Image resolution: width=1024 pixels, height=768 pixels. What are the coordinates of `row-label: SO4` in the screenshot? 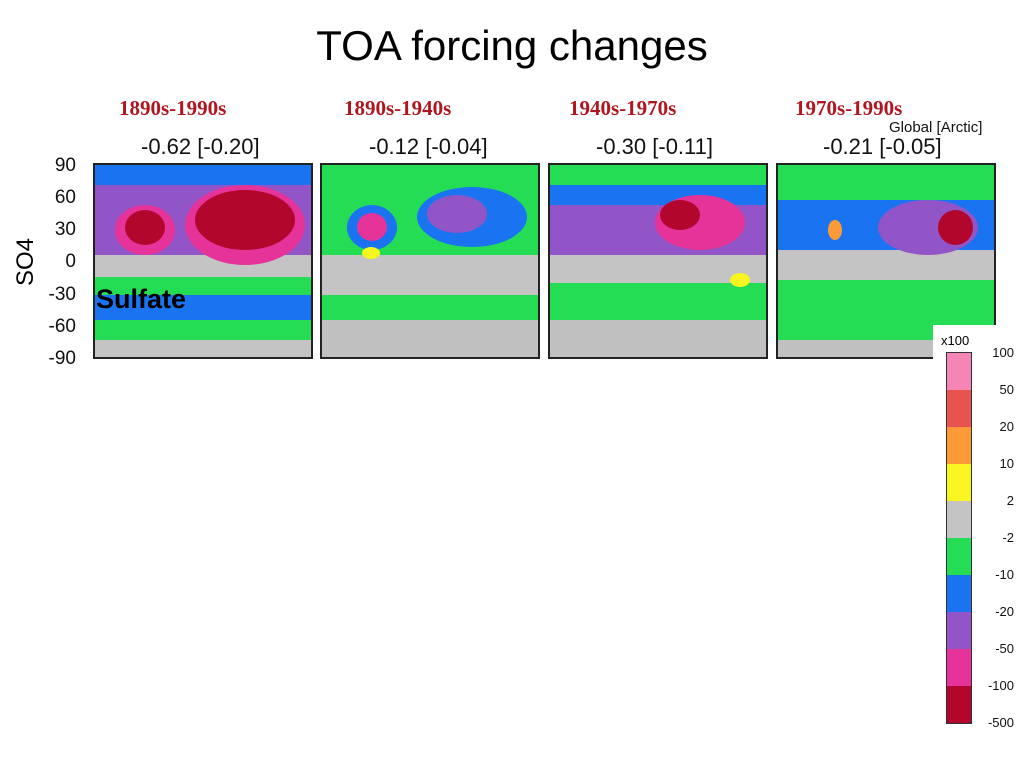 It's located at (26, 262).